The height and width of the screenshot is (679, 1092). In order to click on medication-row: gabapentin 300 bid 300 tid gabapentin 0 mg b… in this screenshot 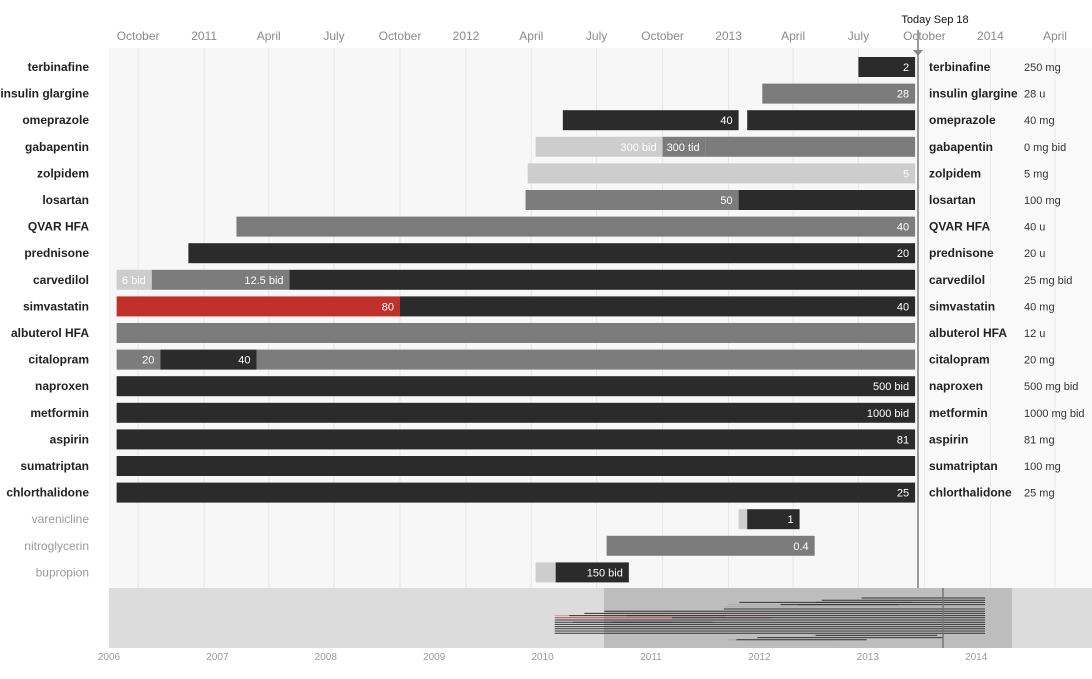, I will do `click(545, 146)`.